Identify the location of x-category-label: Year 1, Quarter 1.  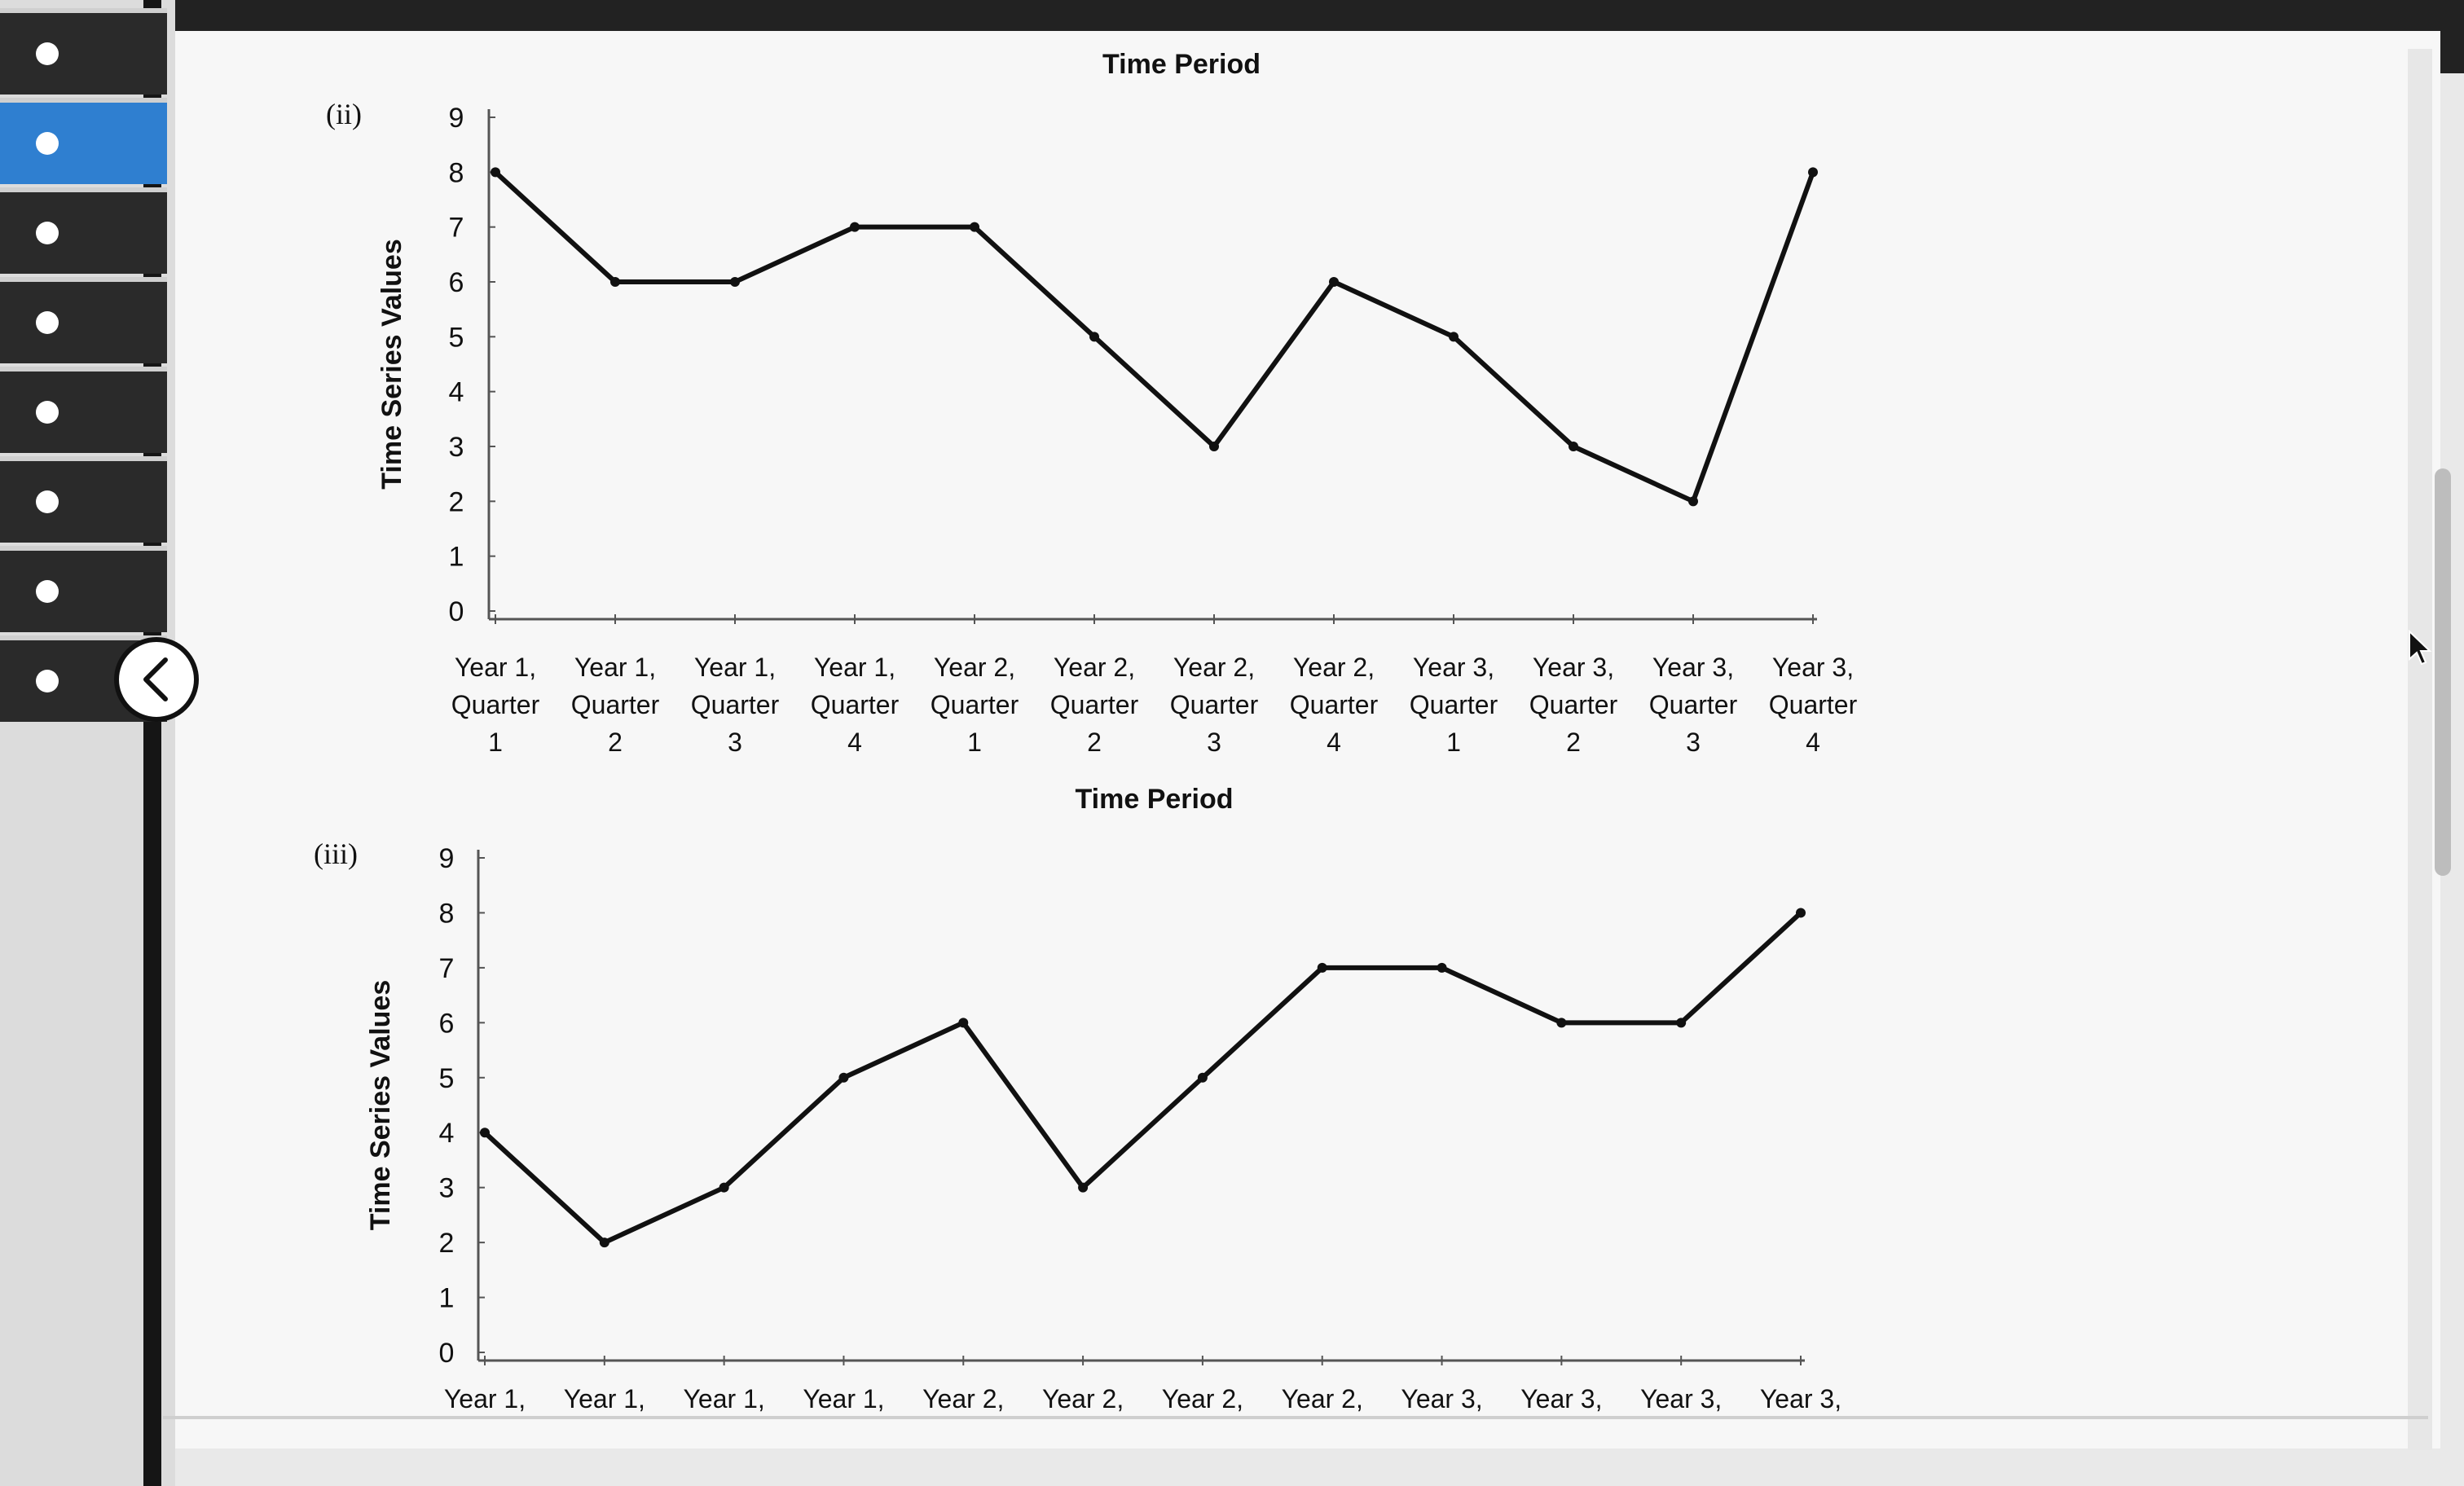
(495, 705).